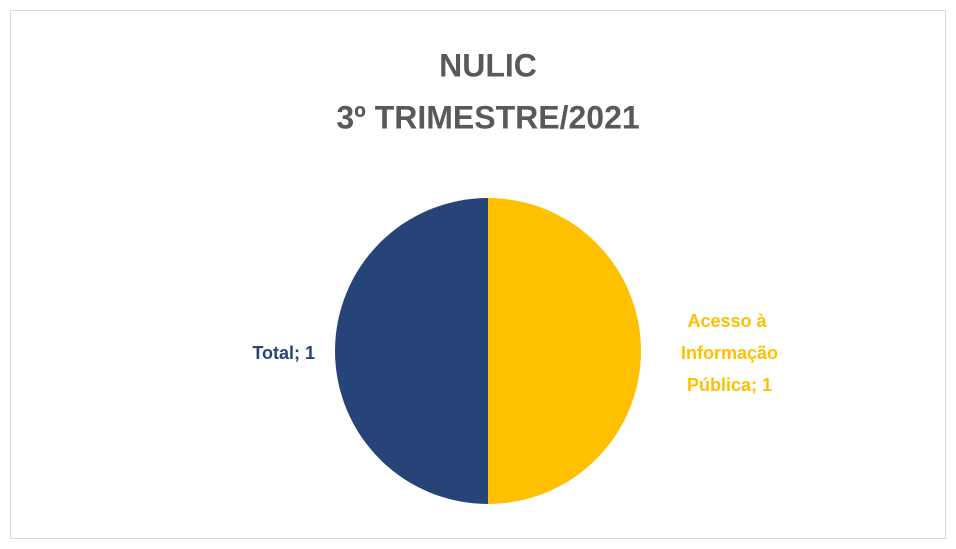  I want to click on chart-title: NULIC, so click(488, 65).